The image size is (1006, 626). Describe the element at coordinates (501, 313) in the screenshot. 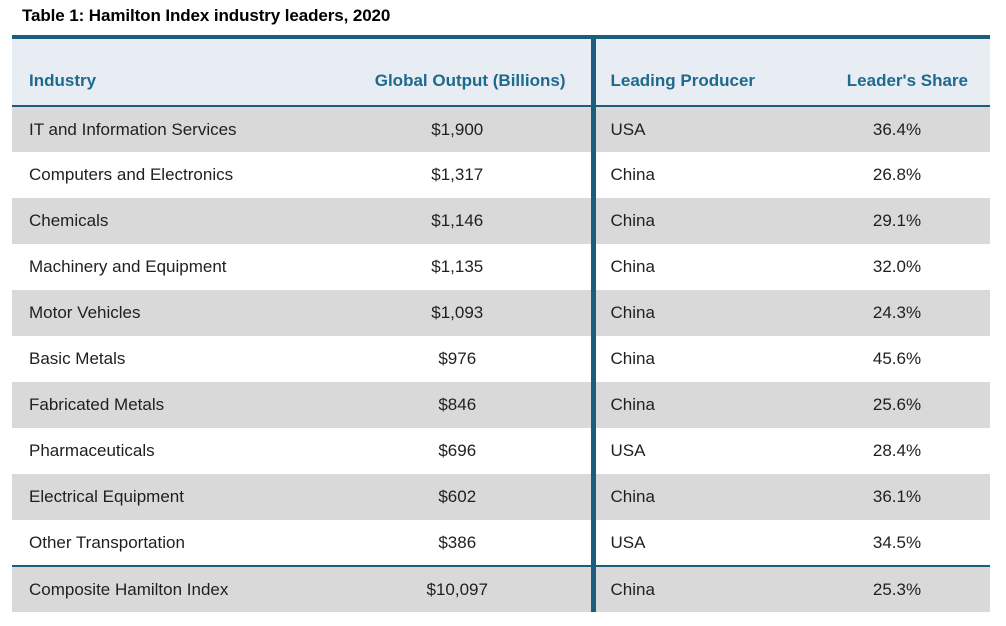

I see `table-row: Motor Vehicles $1,093 China 24.3%` at that location.